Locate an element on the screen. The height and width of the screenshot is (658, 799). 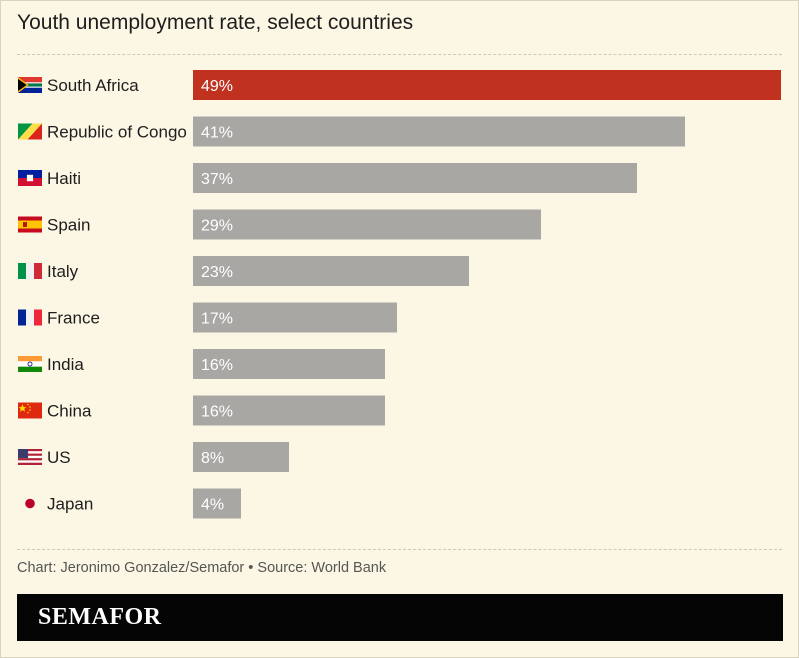
bar-row: Italy 23% is located at coordinates (243, 271).